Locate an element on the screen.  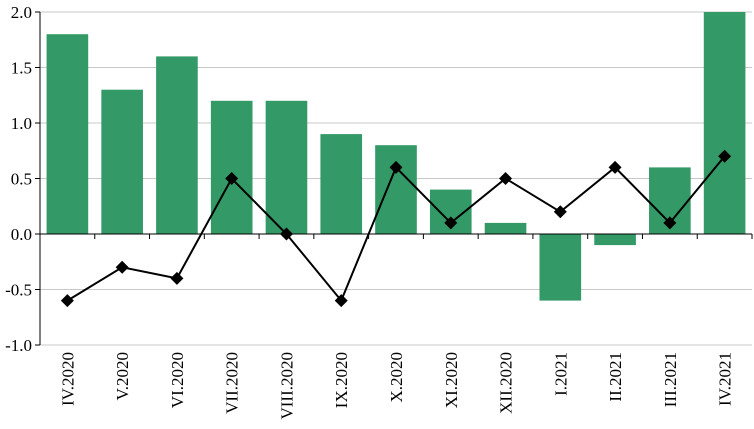
y-axis-ticks: 2.0 1.5 1.0 0.5 0.0 -0.5 -1.0 is located at coordinates (18, 179).